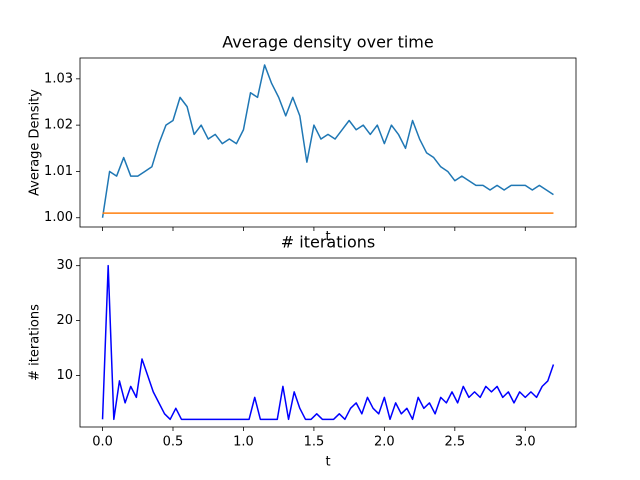  Describe the element at coordinates (243, 442) in the screenshot. I see `x-tick-label: 1.0` at that location.